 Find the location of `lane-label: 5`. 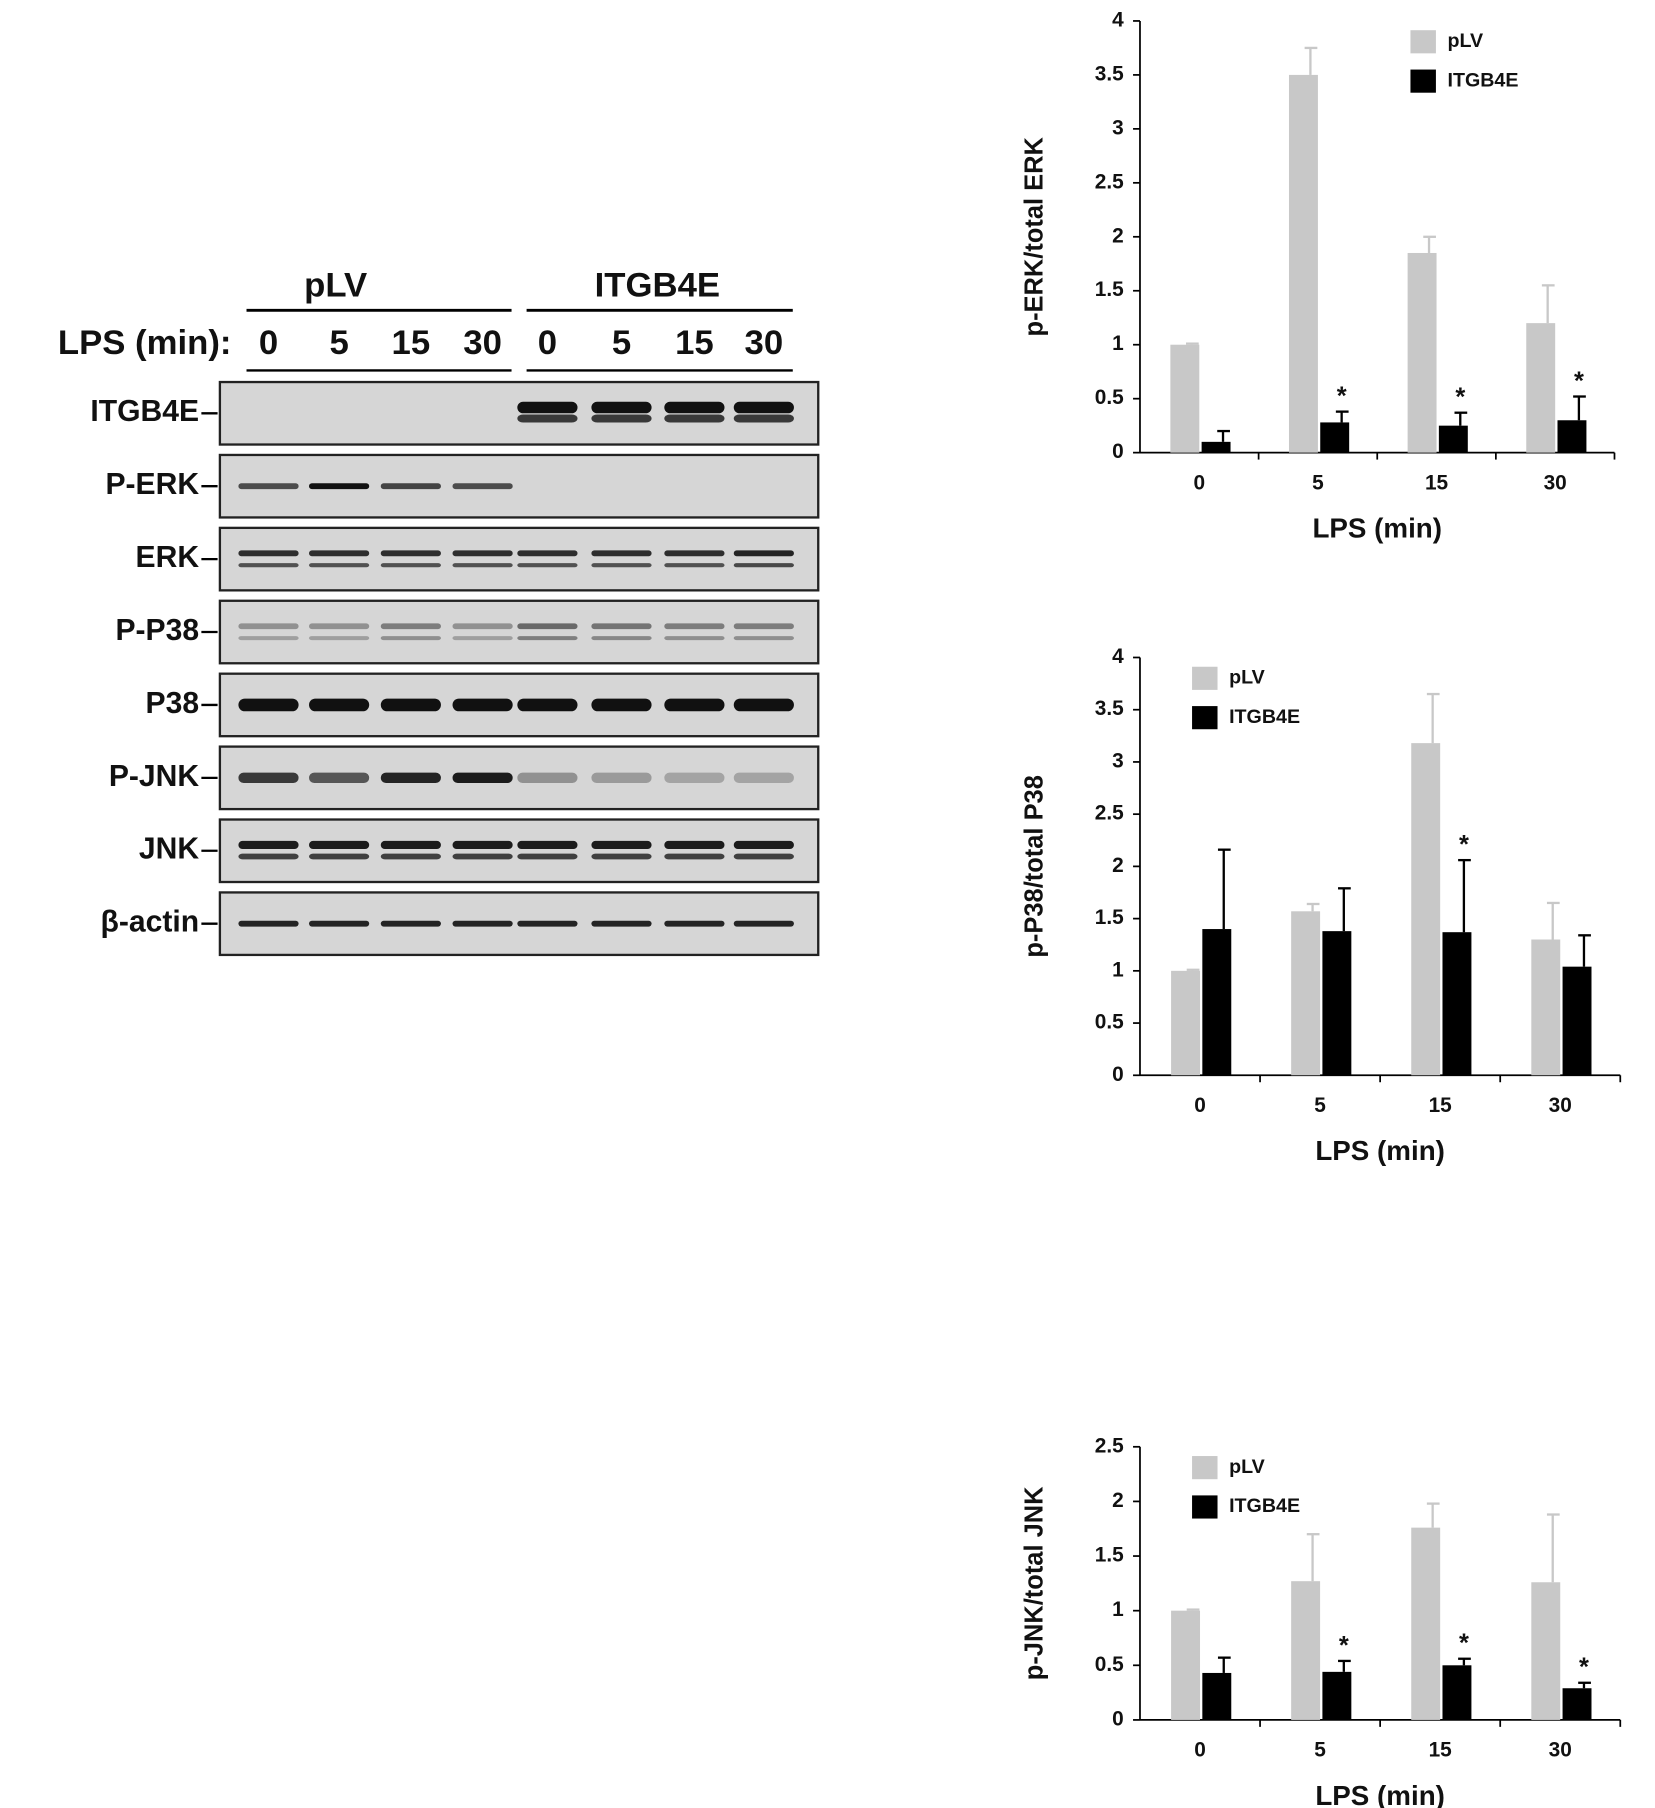

lane-label: 5 is located at coordinates (621, 343).